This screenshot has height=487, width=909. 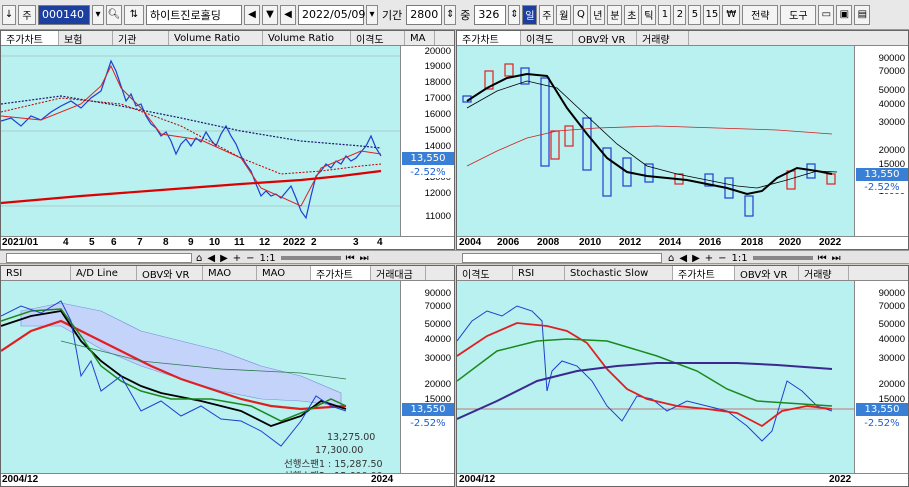 I want to click on tab-insurance: 보험, so click(x=86, y=38).